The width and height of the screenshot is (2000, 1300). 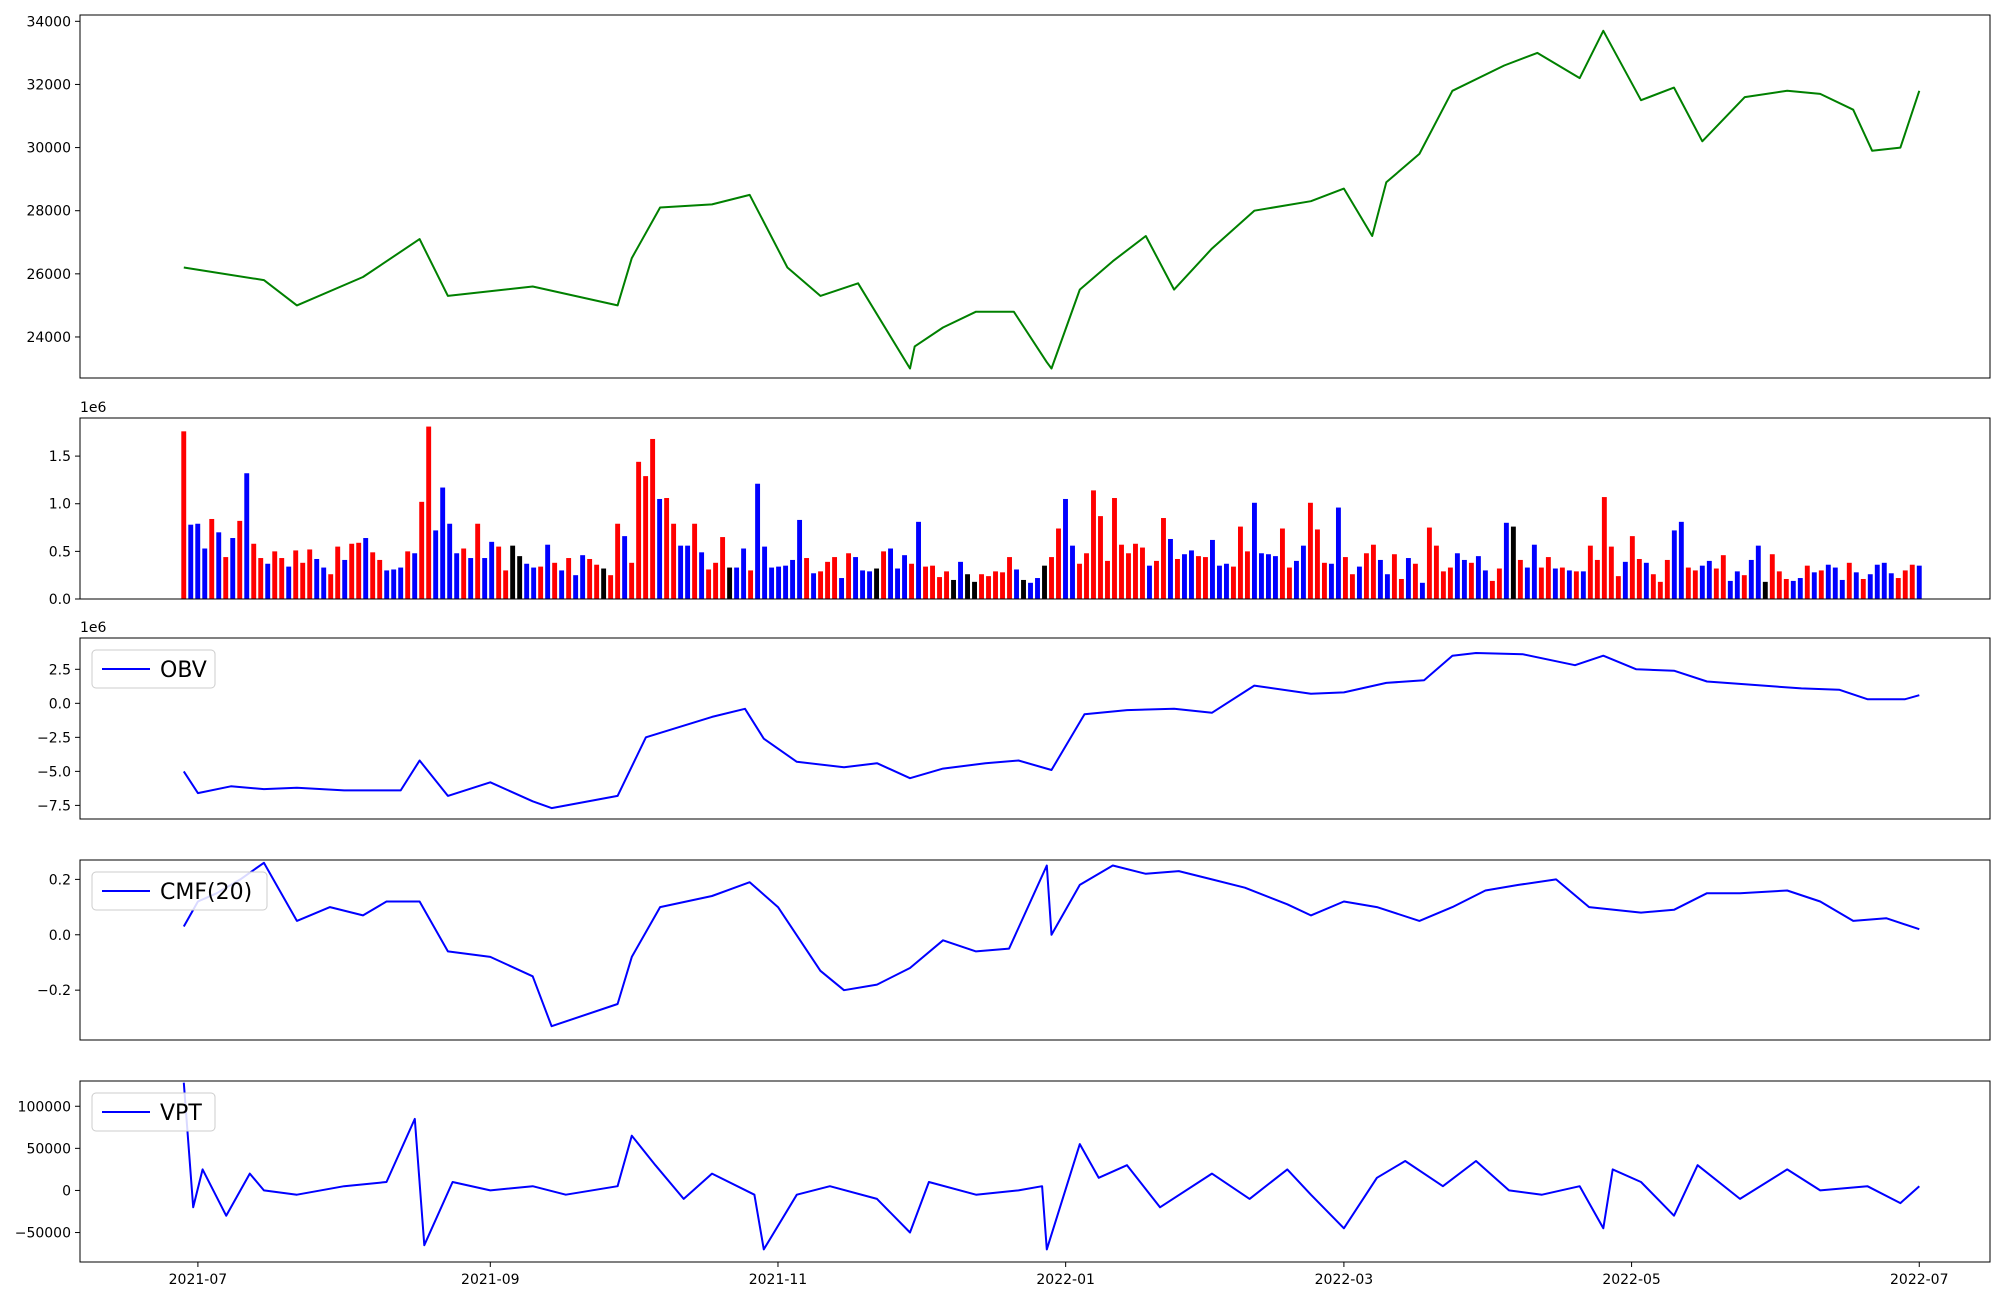 I want to click on x-tick-label: 2021-07, so click(x=198, y=1280).